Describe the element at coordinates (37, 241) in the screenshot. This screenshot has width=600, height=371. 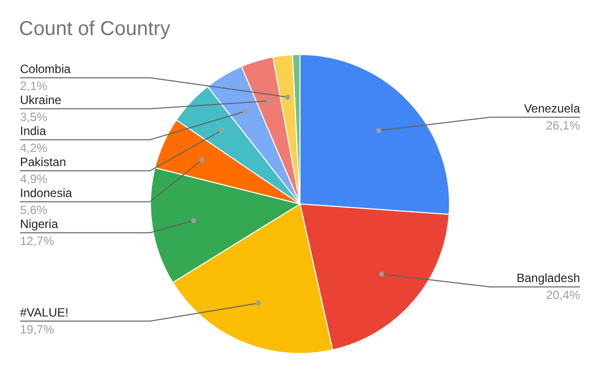
I see `data-label: 12,7%` at that location.